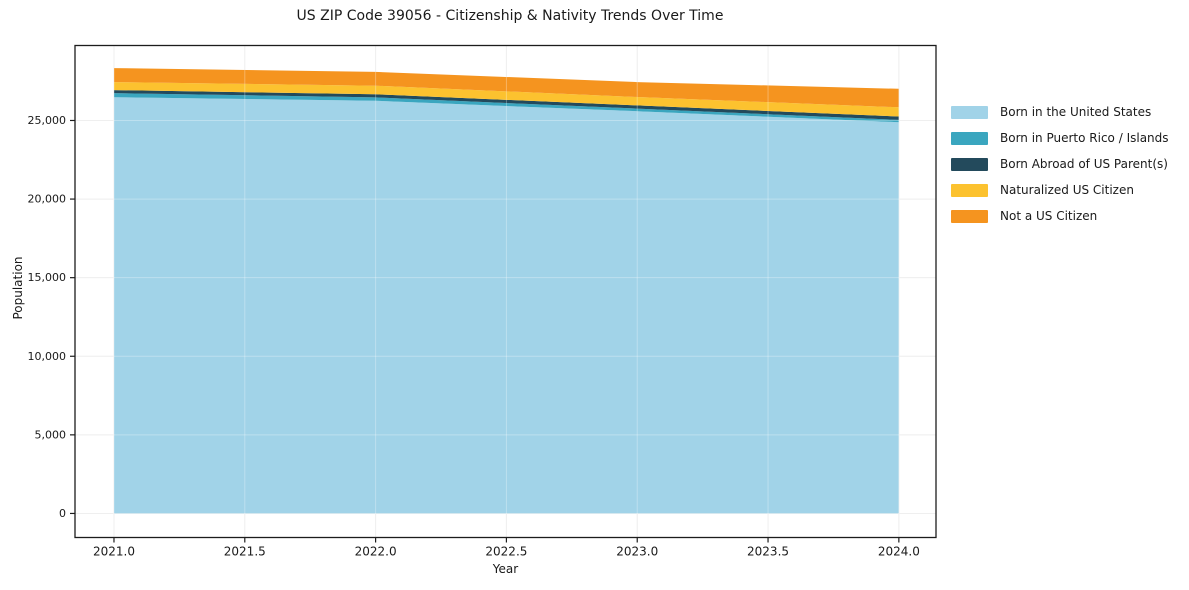 The height and width of the screenshot is (590, 1189). Describe the element at coordinates (506, 552) in the screenshot. I see `x-tick-label: 2022.5` at that location.